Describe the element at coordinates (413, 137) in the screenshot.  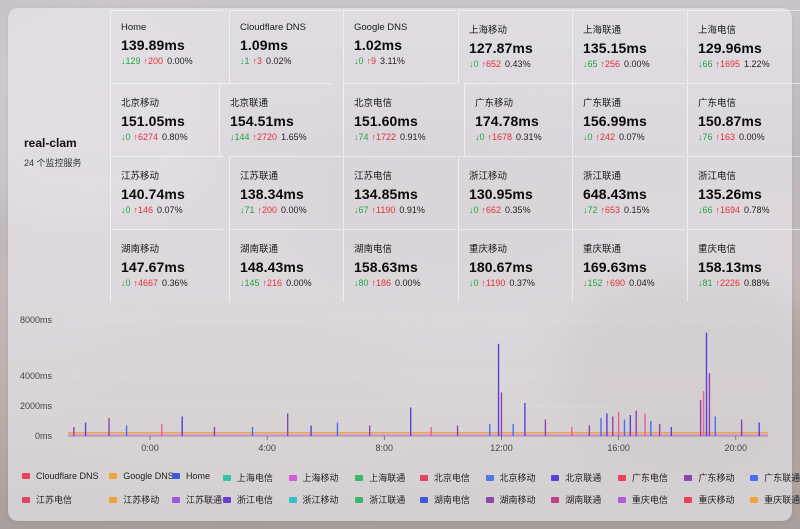
I see `packet-loss: 0.91%` at that location.